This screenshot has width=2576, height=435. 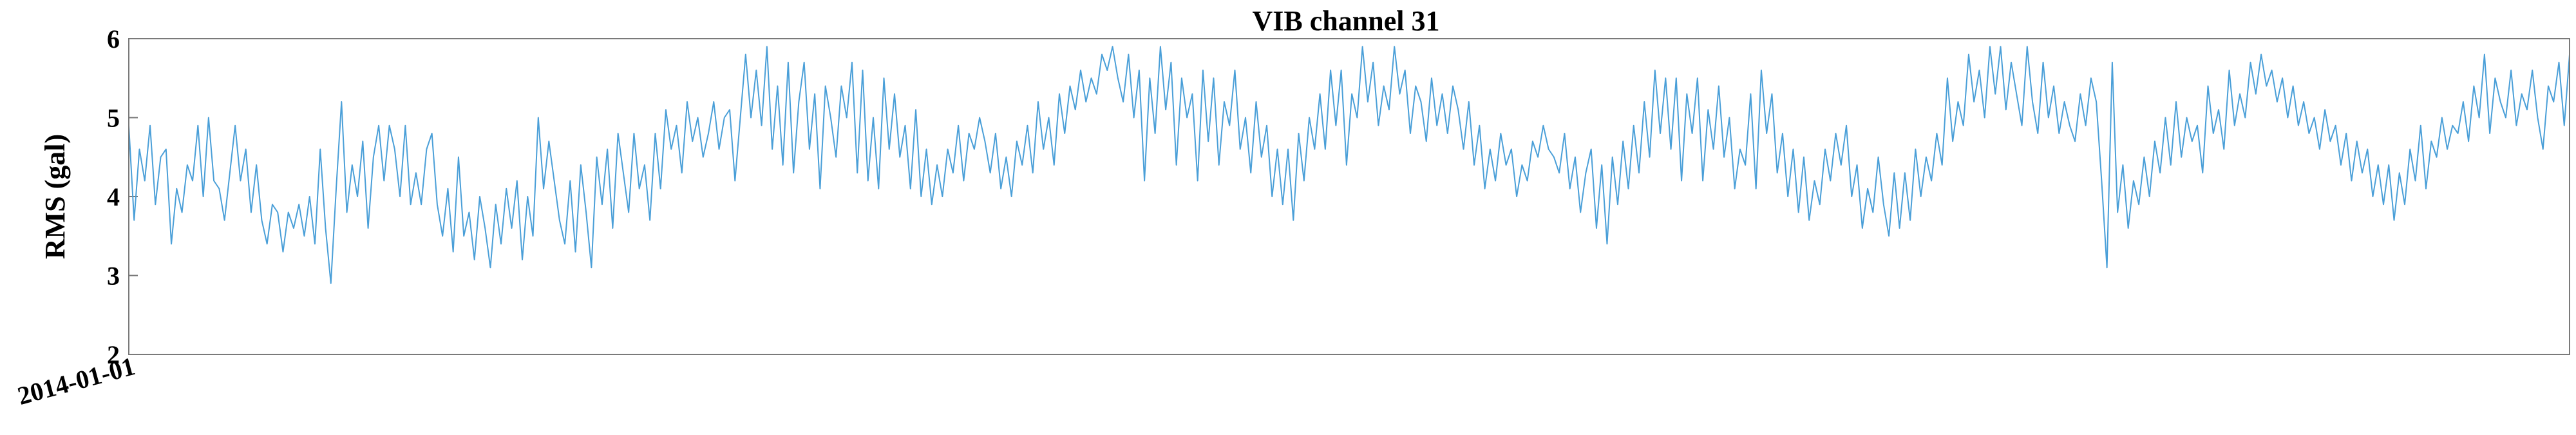 What do you see at coordinates (76, 381) in the screenshot?
I see `x-tick-label: 2014-01-01` at bounding box center [76, 381].